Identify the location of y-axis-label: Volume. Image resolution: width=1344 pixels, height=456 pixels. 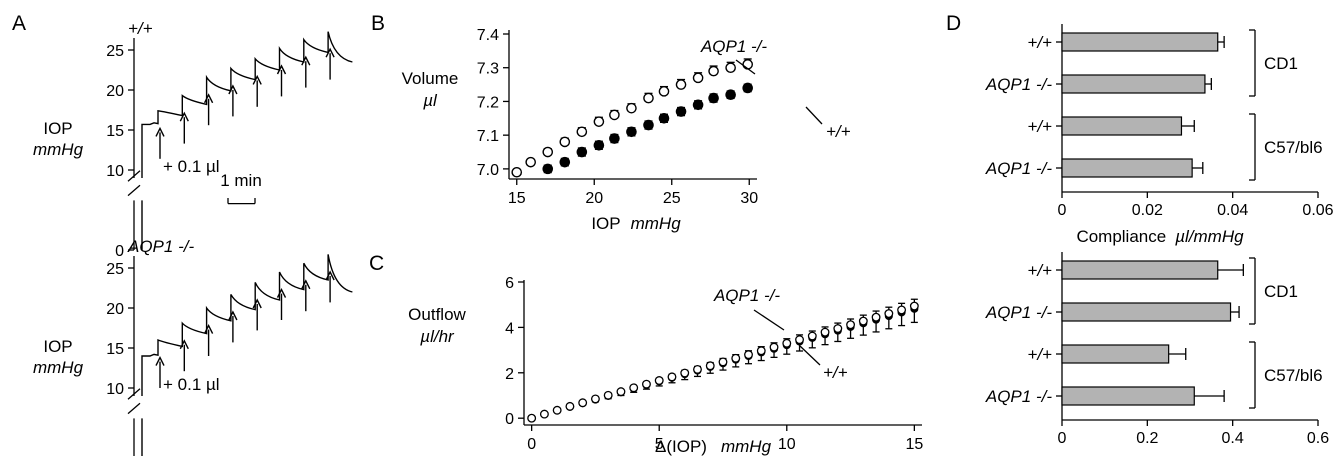
(430, 78).